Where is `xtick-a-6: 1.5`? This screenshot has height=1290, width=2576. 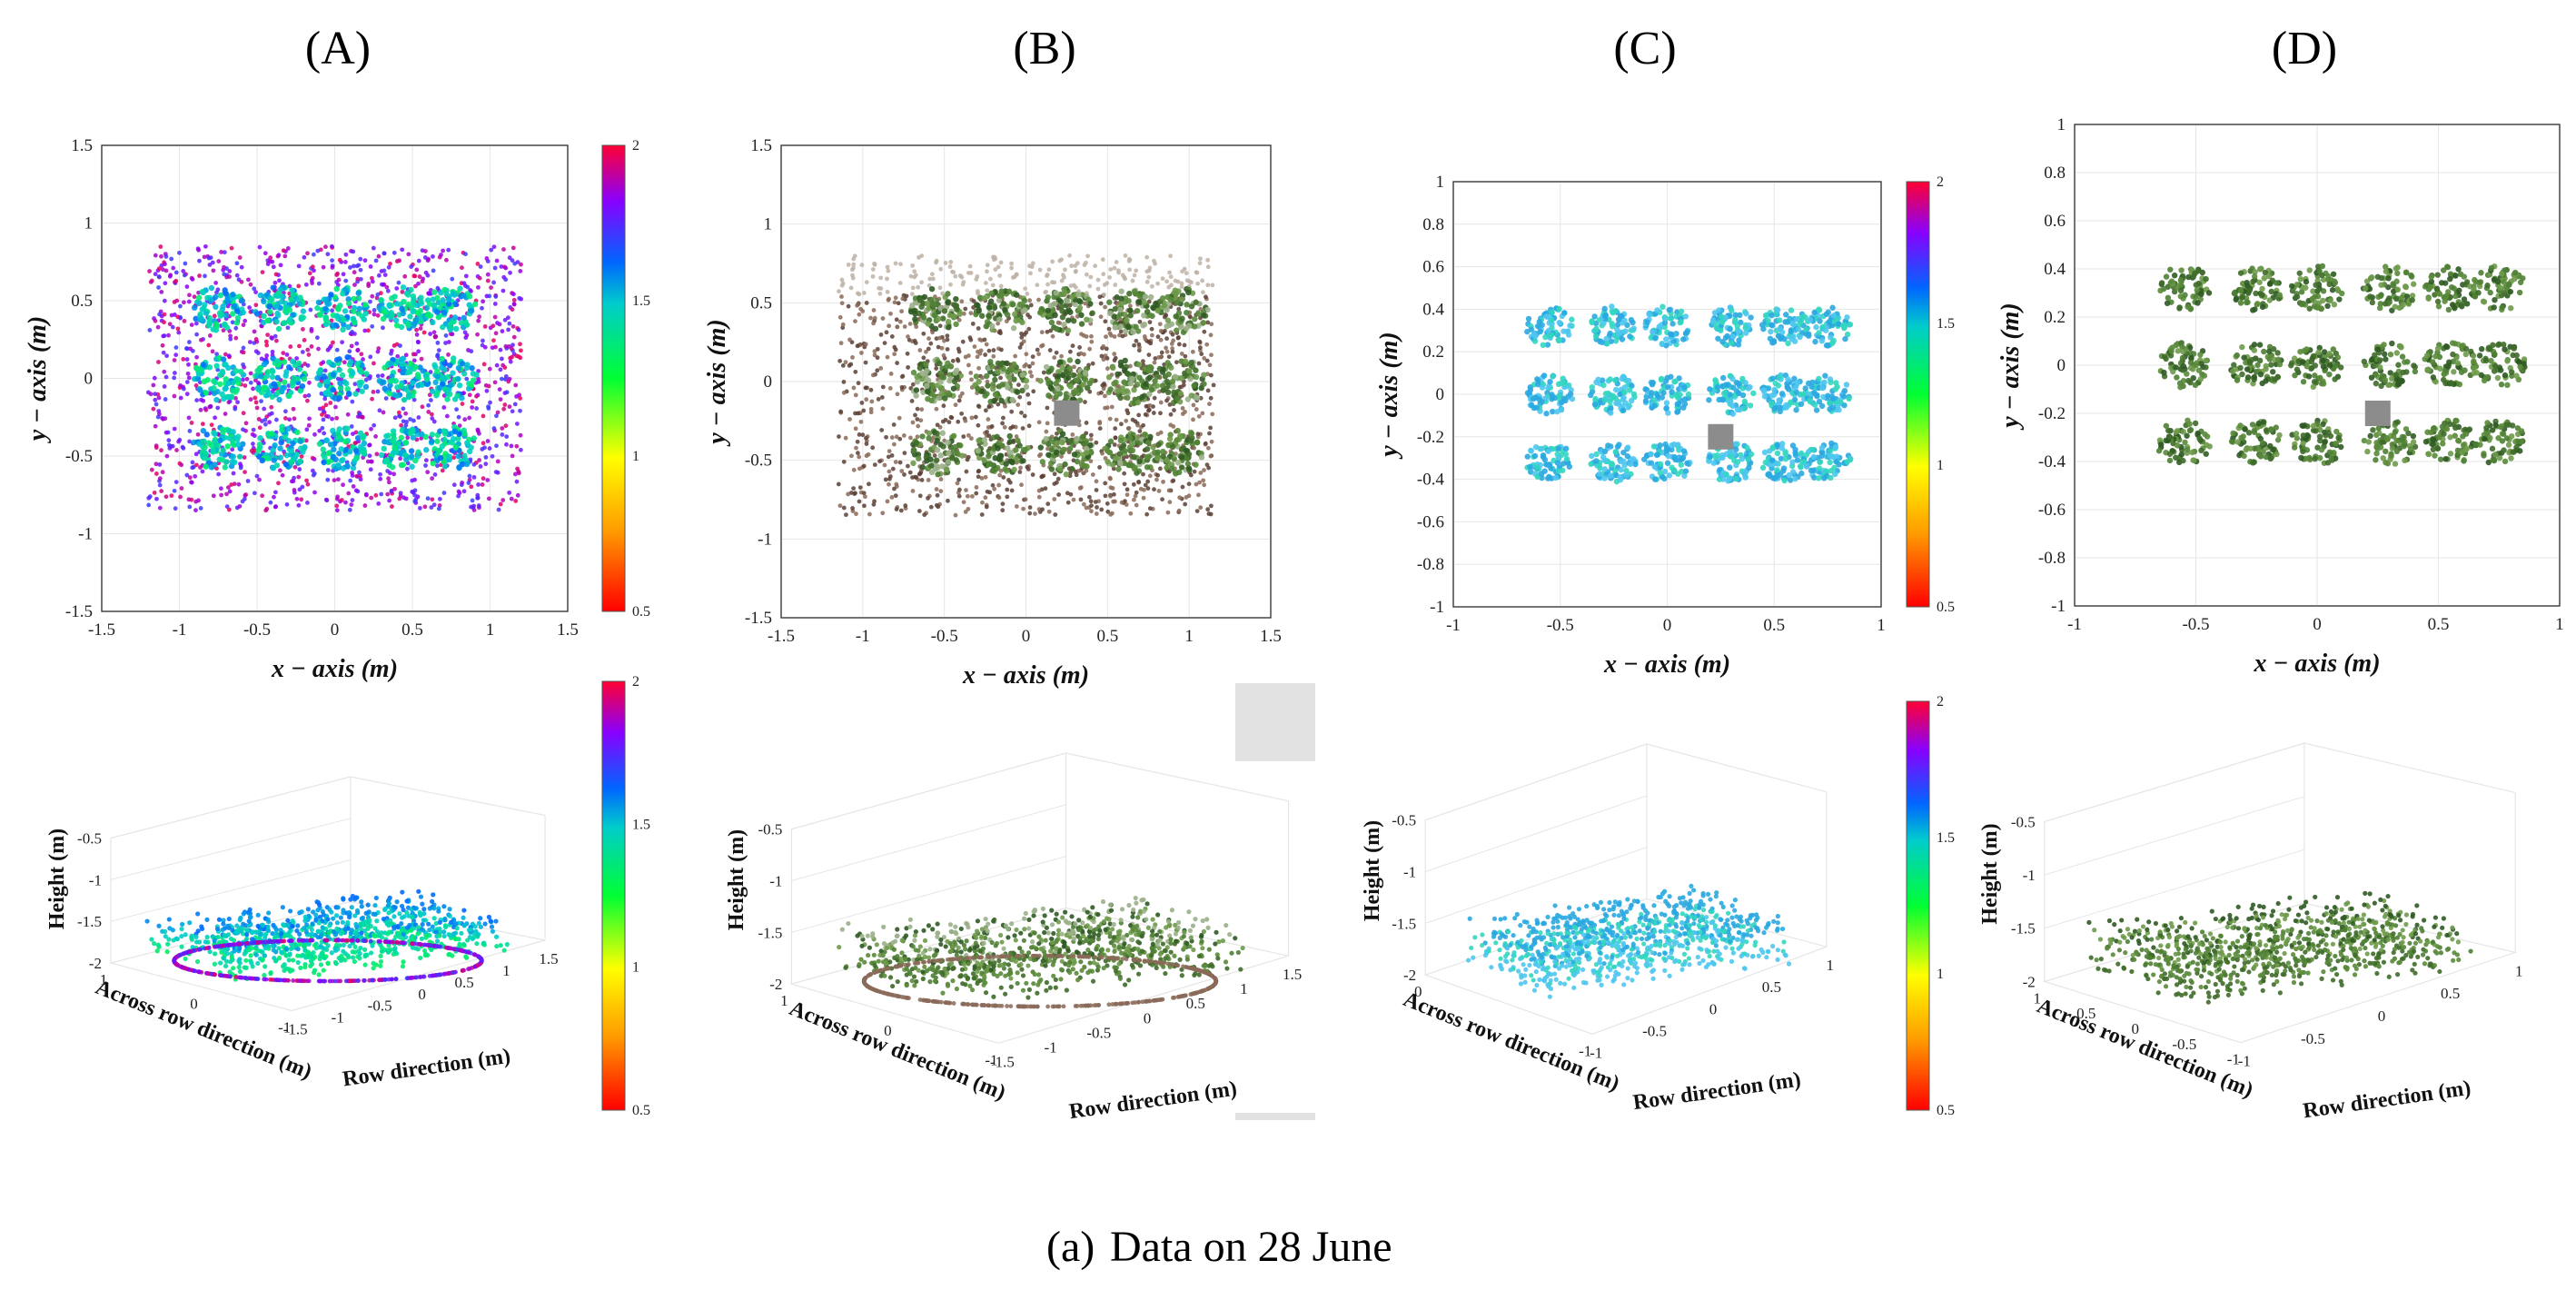 xtick-a-6: 1.5 is located at coordinates (568, 630).